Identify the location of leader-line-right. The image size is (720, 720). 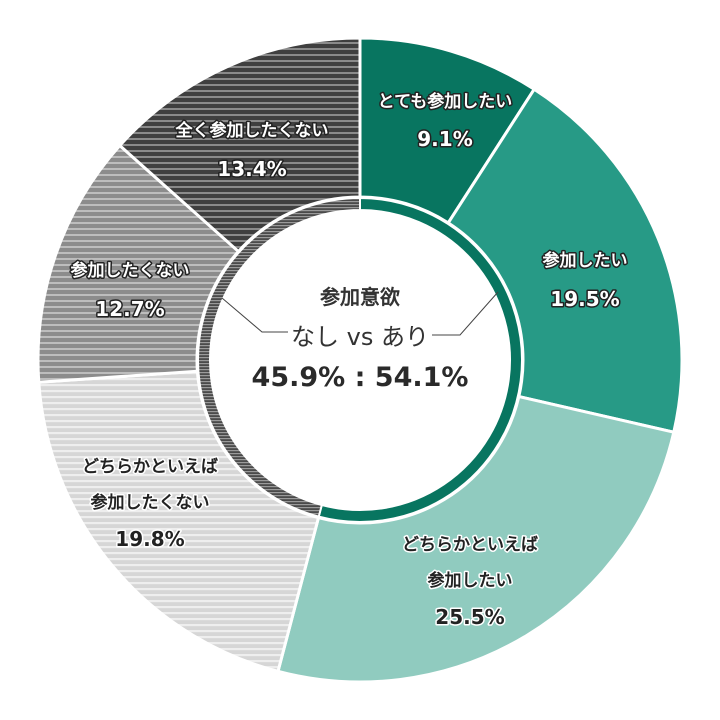
(465, 313).